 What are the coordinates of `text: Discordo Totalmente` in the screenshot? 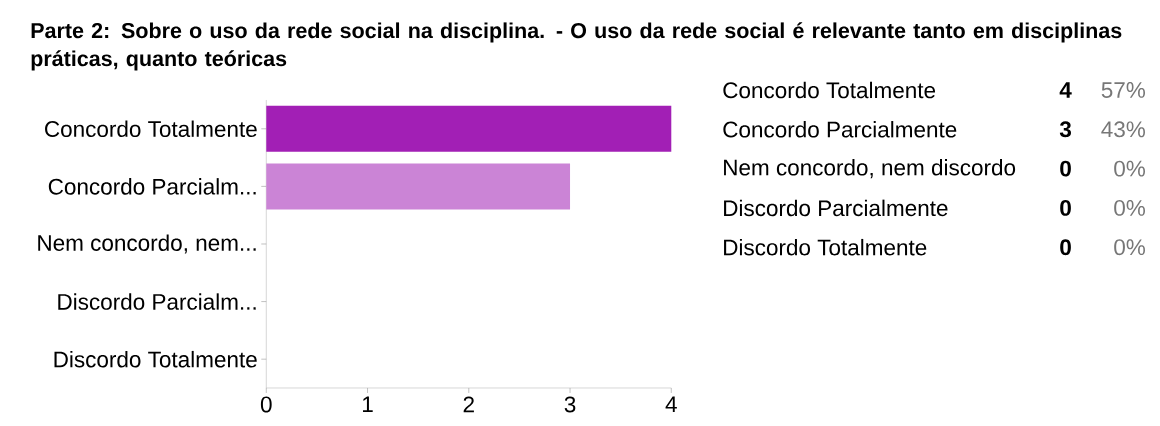 It's located at (825, 247).